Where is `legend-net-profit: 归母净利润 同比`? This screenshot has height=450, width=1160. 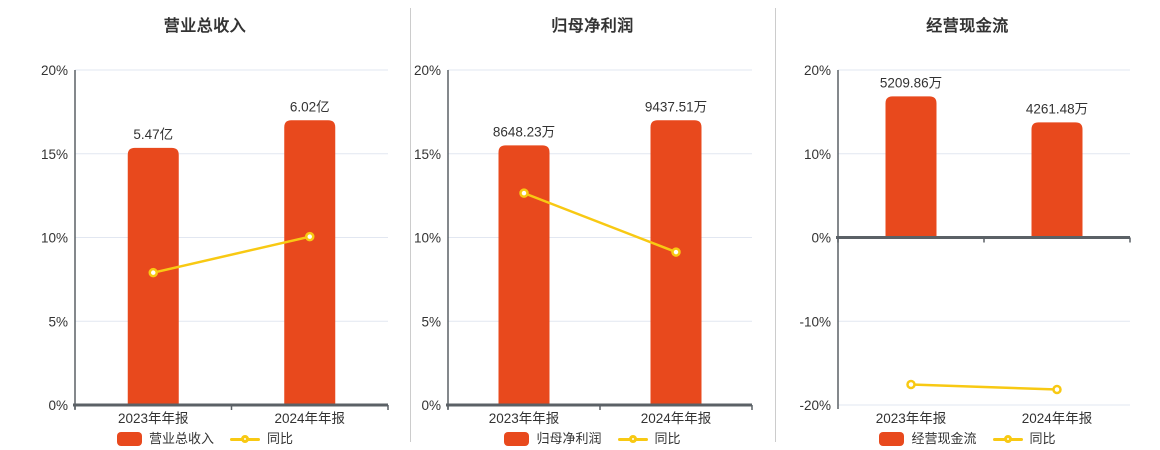 legend-net-profit: 归母净利润 同比 is located at coordinates (592, 439).